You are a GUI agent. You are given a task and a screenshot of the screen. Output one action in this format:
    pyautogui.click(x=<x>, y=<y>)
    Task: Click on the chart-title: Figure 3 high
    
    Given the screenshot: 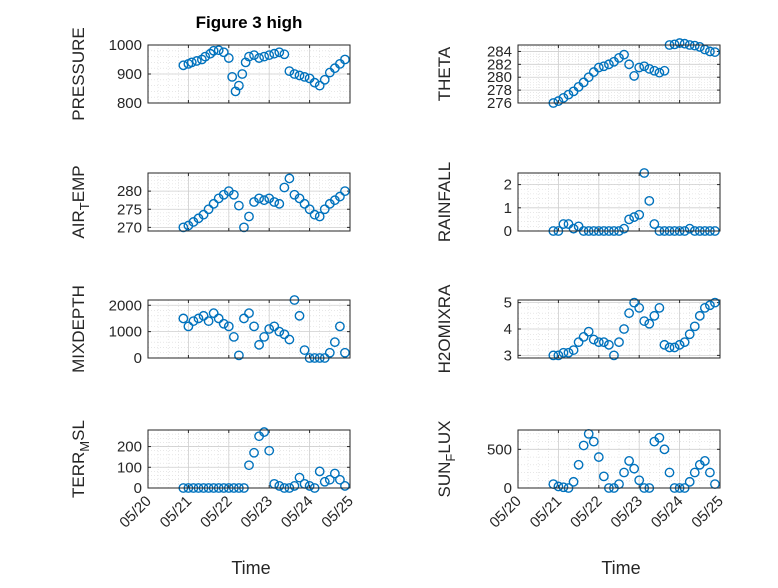 What is the action you would take?
    pyautogui.click(x=249, y=22)
    